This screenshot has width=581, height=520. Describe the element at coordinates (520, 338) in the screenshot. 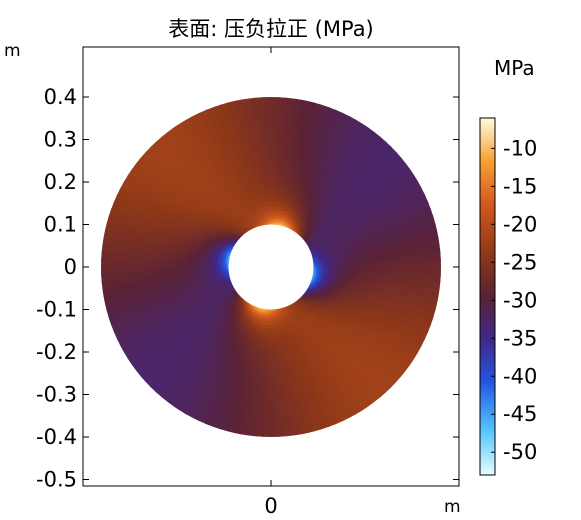

I see `colorbar-tick-label: -35` at that location.